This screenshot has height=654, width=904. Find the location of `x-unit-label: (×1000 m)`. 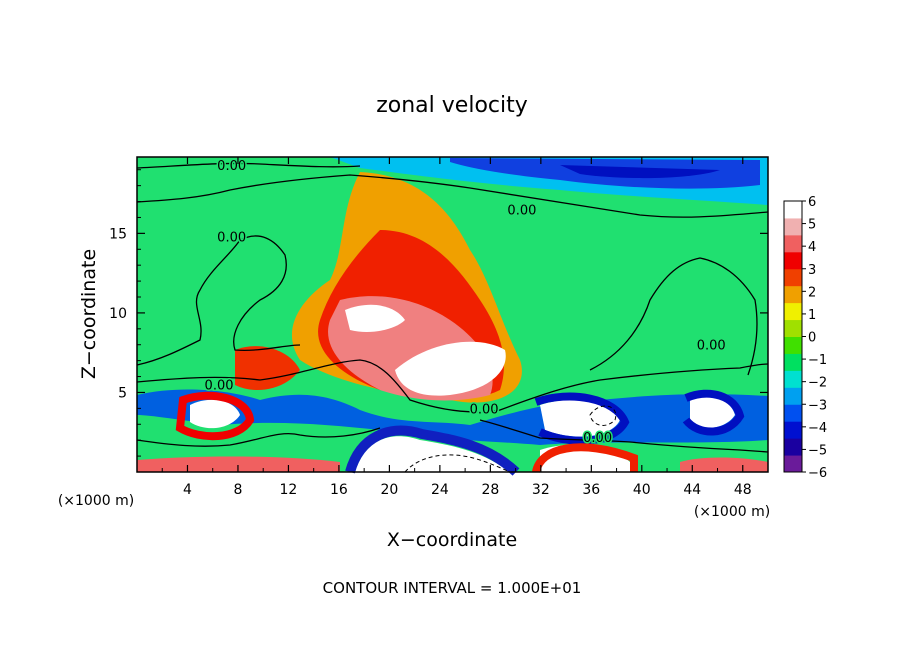

x-unit-label: (×1000 m) is located at coordinates (96, 501).